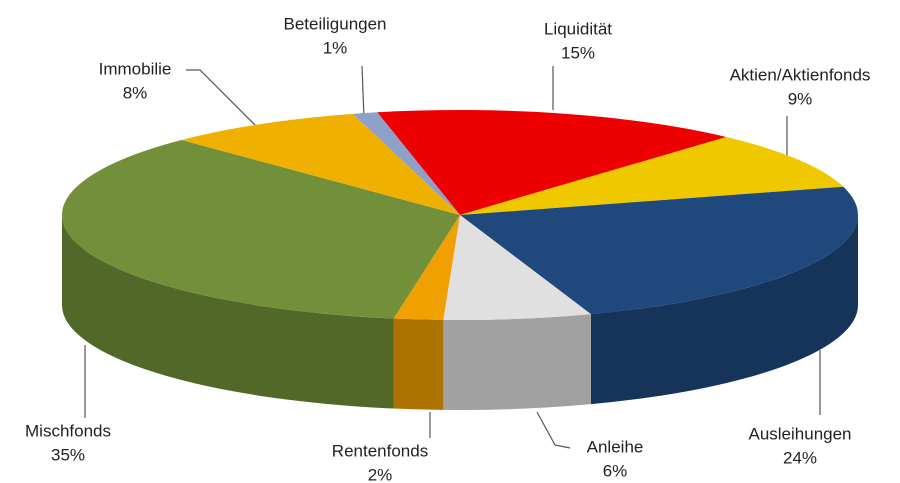 This screenshot has height=483, width=900. I want to click on value-label: 8%, so click(135, 92).